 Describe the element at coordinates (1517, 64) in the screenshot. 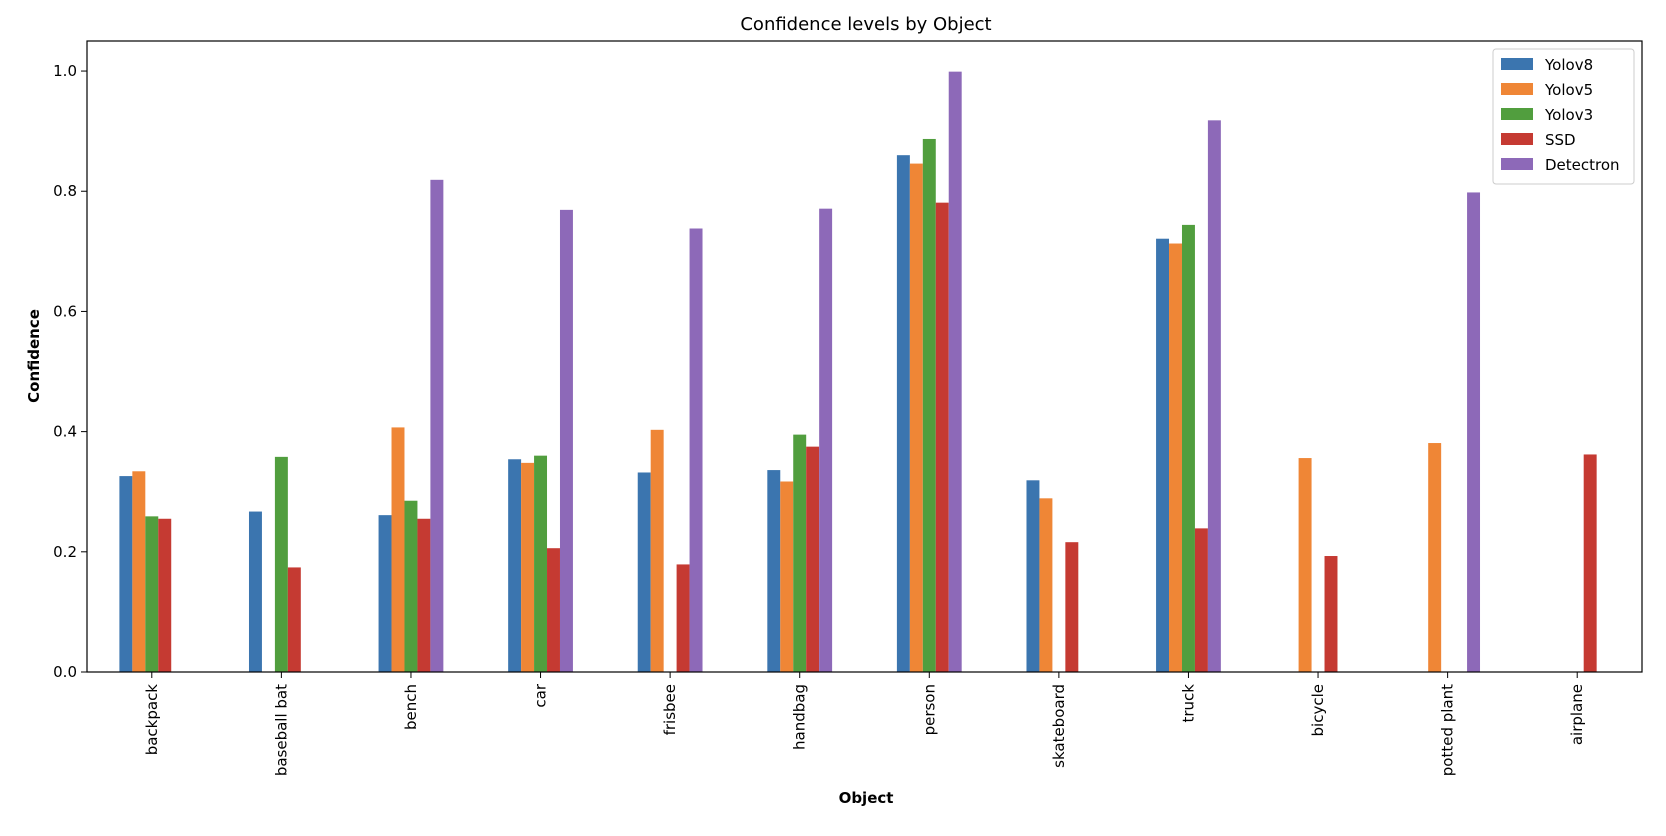

I see `legend-swatch-yolov8` at that location.